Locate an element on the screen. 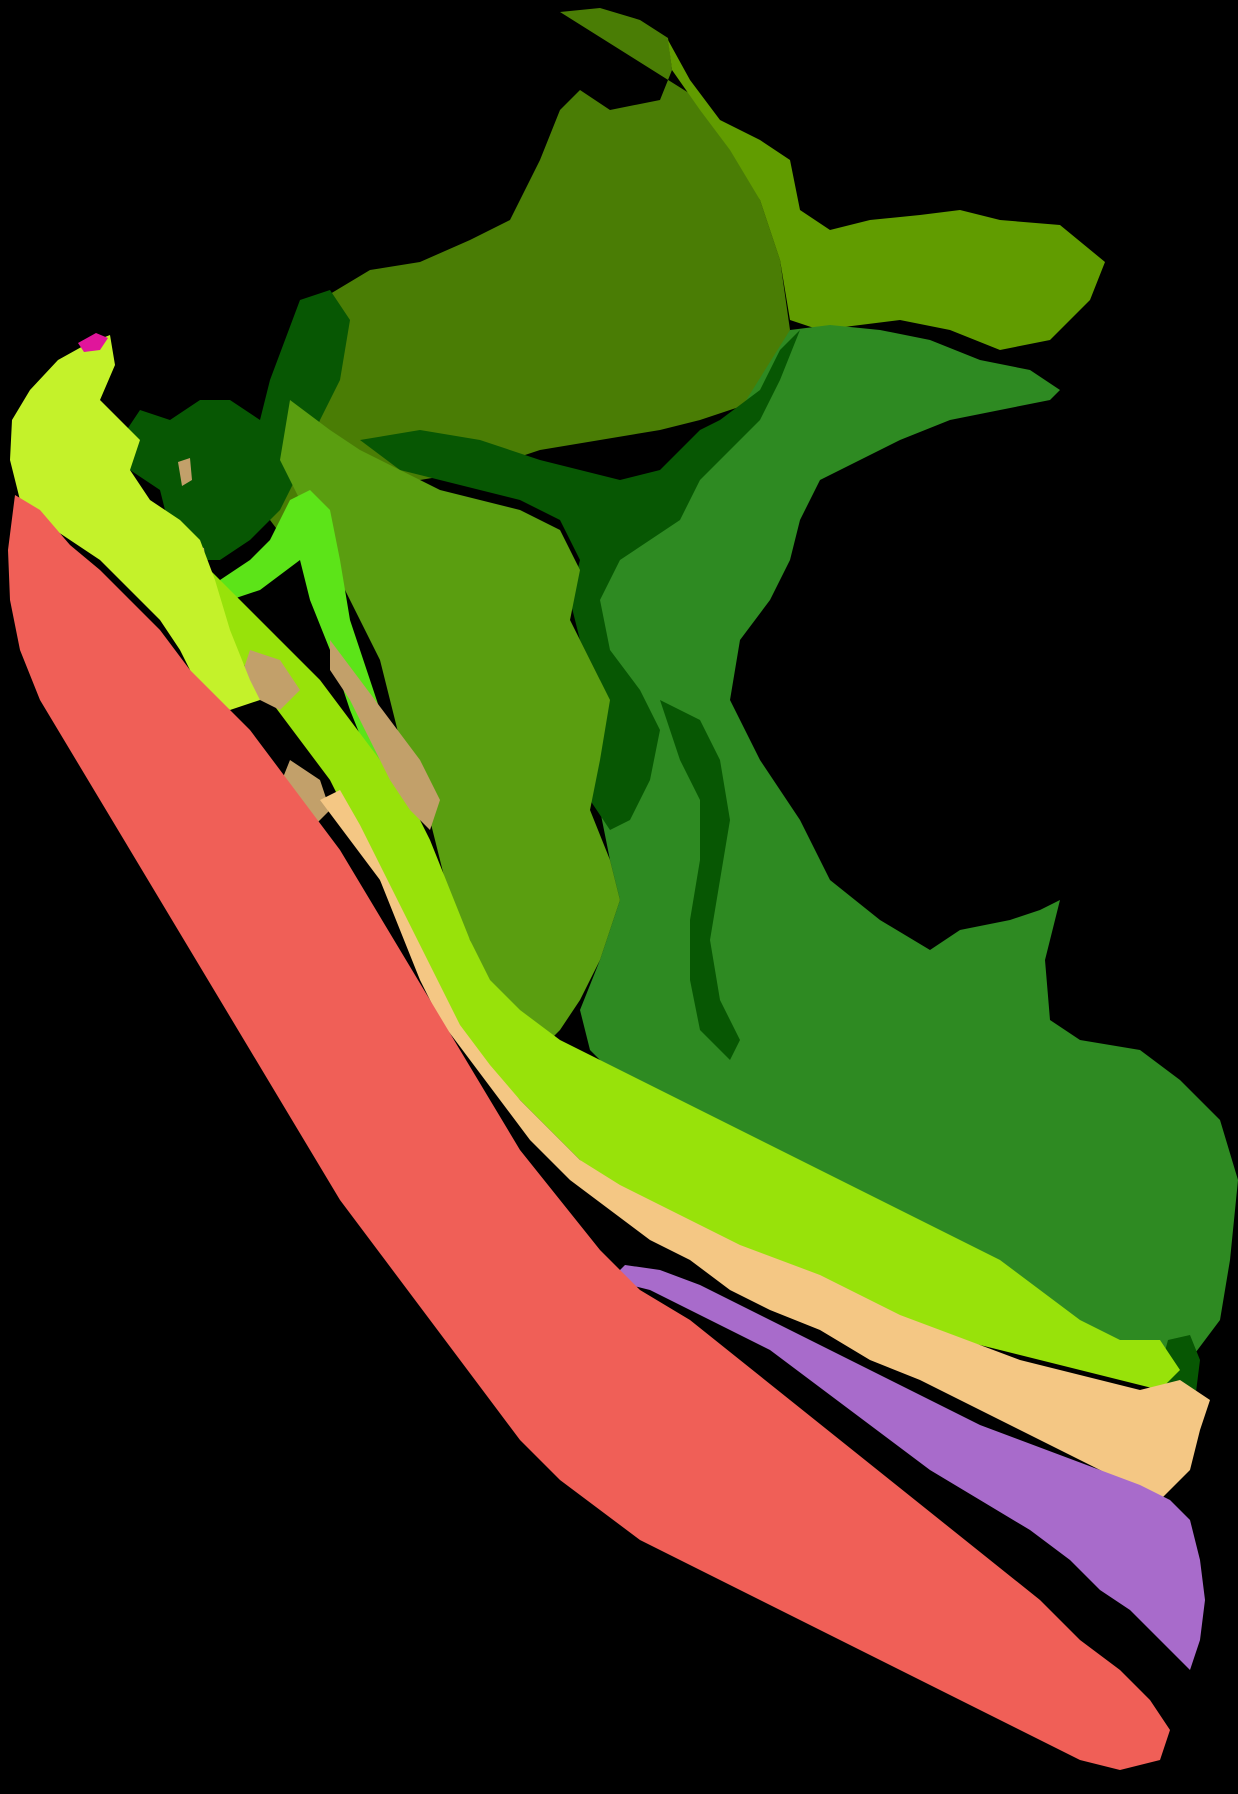  zone-mangrove is located at coordinates (93, 342).